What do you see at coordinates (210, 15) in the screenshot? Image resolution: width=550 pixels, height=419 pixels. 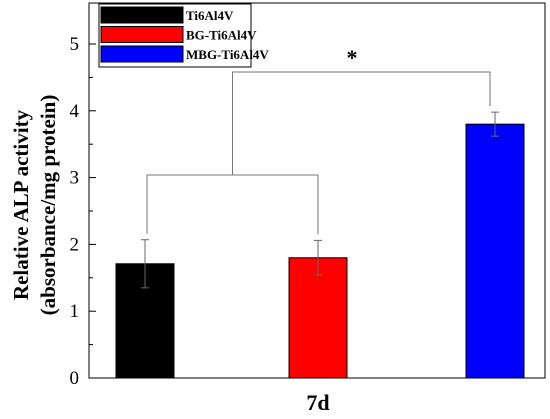 I see `legend-label: Ti6Al4V` at bounding box center [210, 15].